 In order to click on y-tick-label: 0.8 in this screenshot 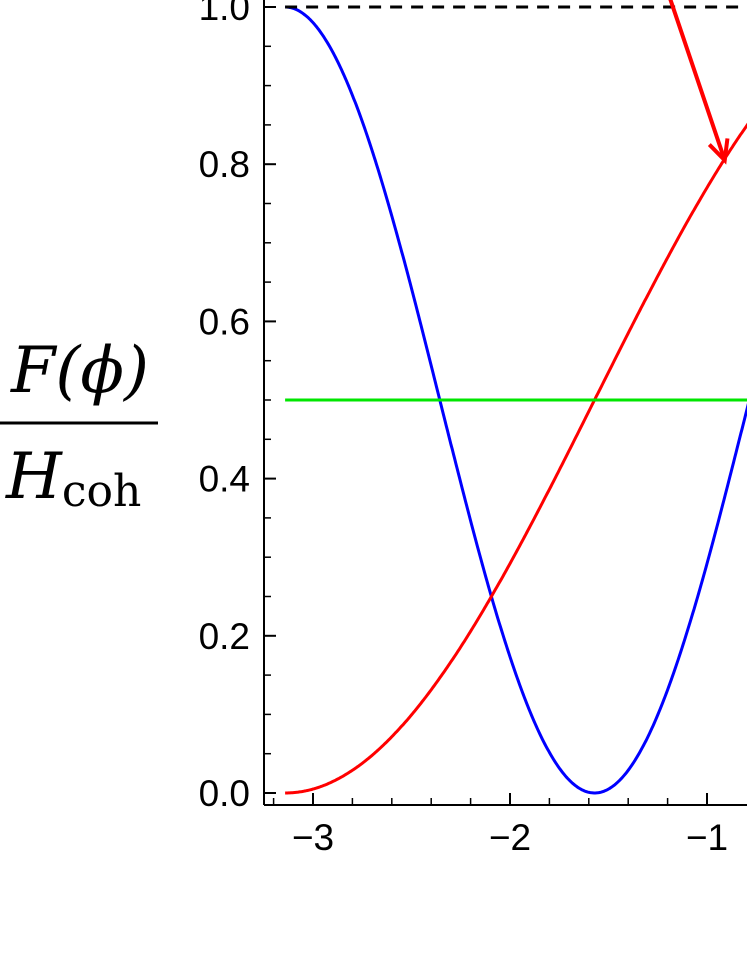, I will do `click(224, 164)`.